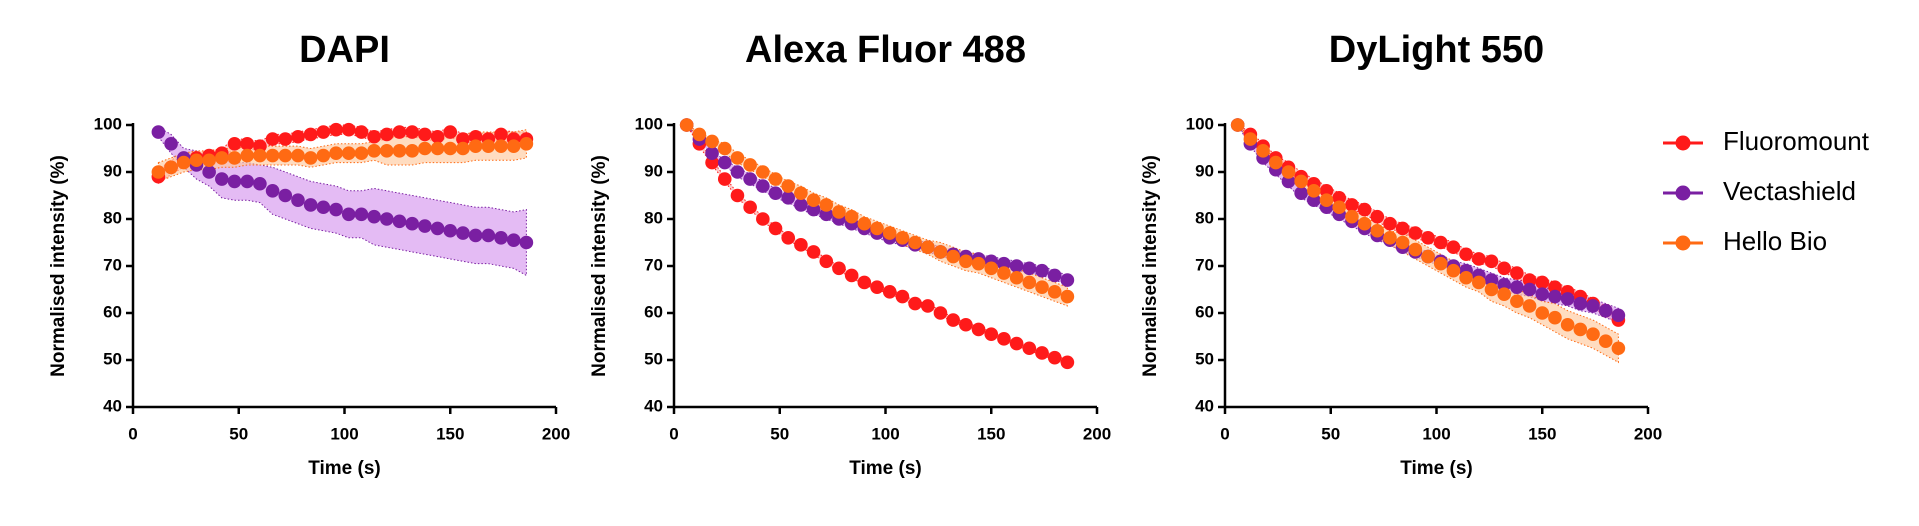 The height and width of the screenshot is (526, 1919). Describe the element at coordinates (112, 170) in the screenshot. I see `y-tick-label: 90` at that location.